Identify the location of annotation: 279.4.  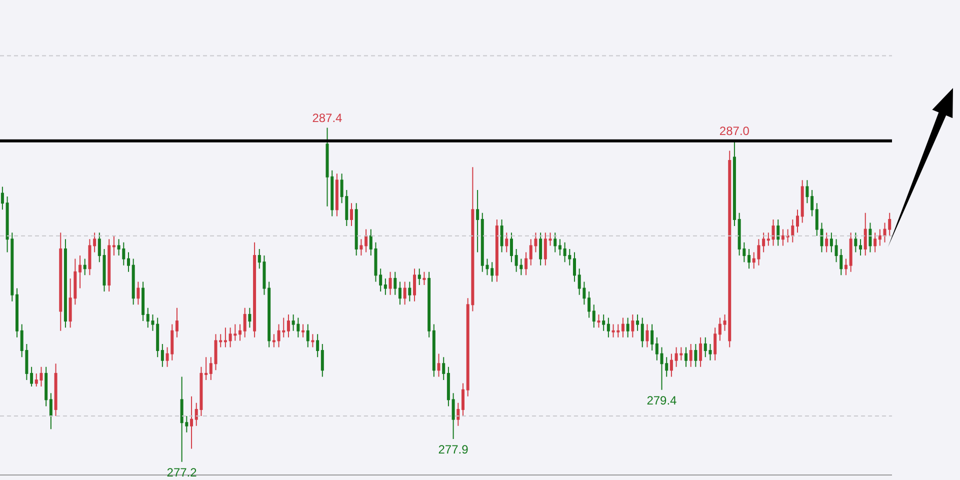
(662, 400).